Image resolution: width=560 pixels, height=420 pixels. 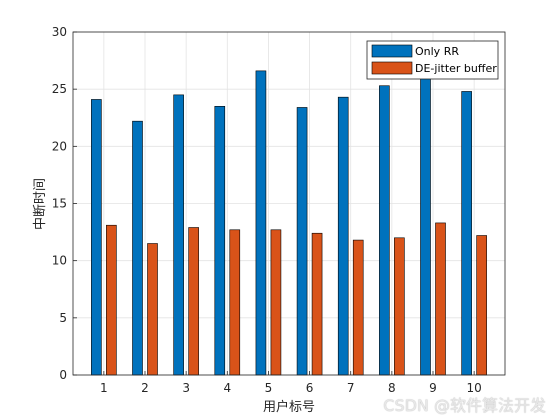 What do you see at coordinates (145, 388) in the screenshot?
I see `x-tick-label: 2` at bounding box center [145, 388].